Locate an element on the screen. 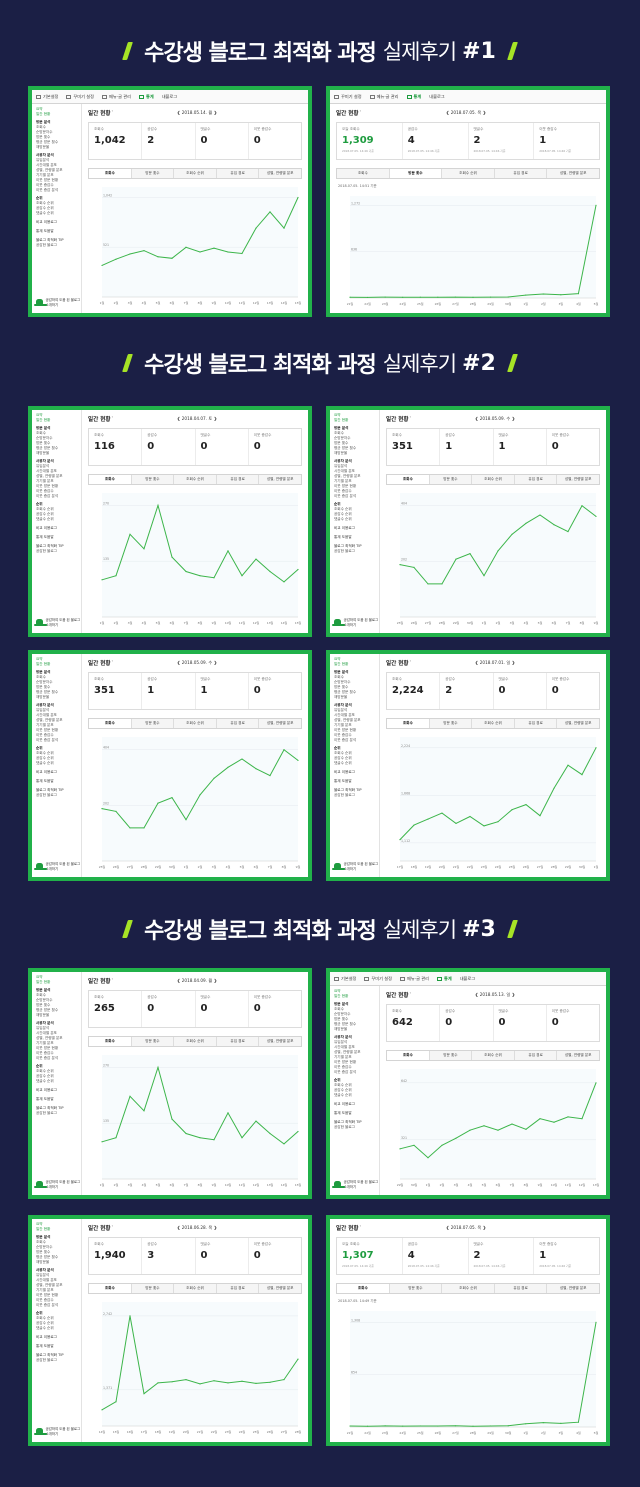  date-selector: ❮ 2018.05.13. 일 ❯ is located at coordinates (495, 995).